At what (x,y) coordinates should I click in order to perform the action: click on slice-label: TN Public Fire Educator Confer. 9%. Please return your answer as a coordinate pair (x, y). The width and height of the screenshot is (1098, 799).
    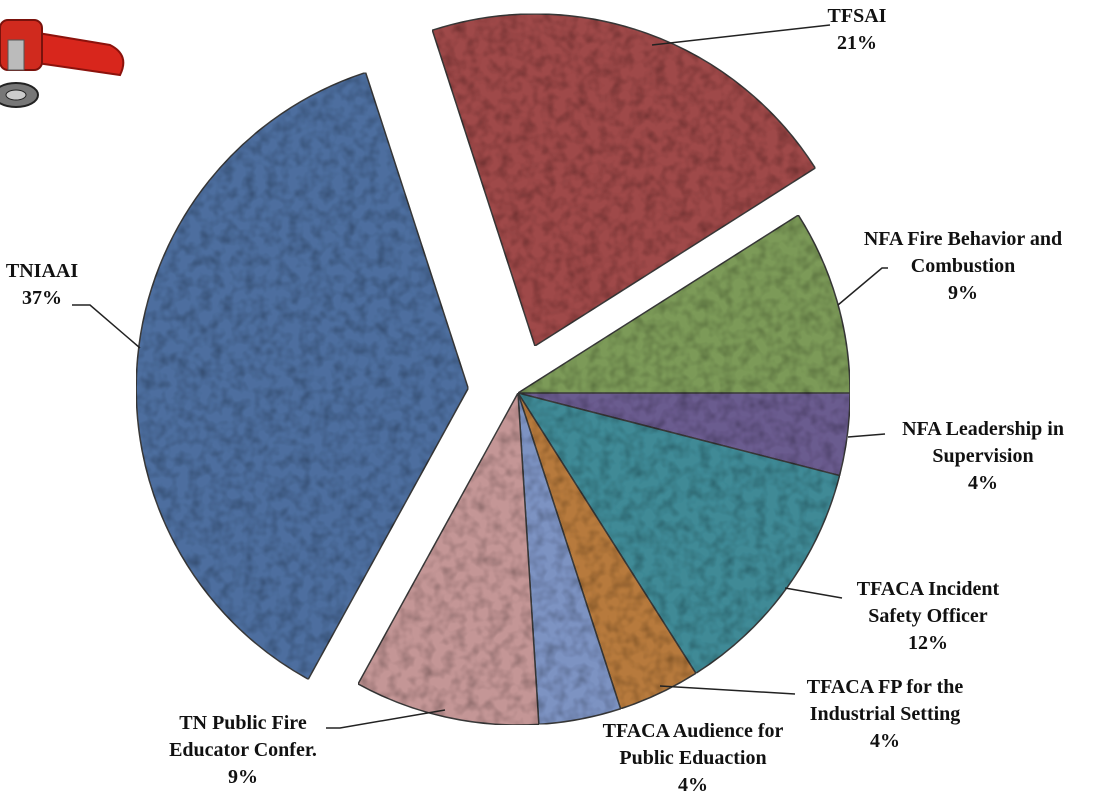
    Looking at the image, I should click on (243, 750).